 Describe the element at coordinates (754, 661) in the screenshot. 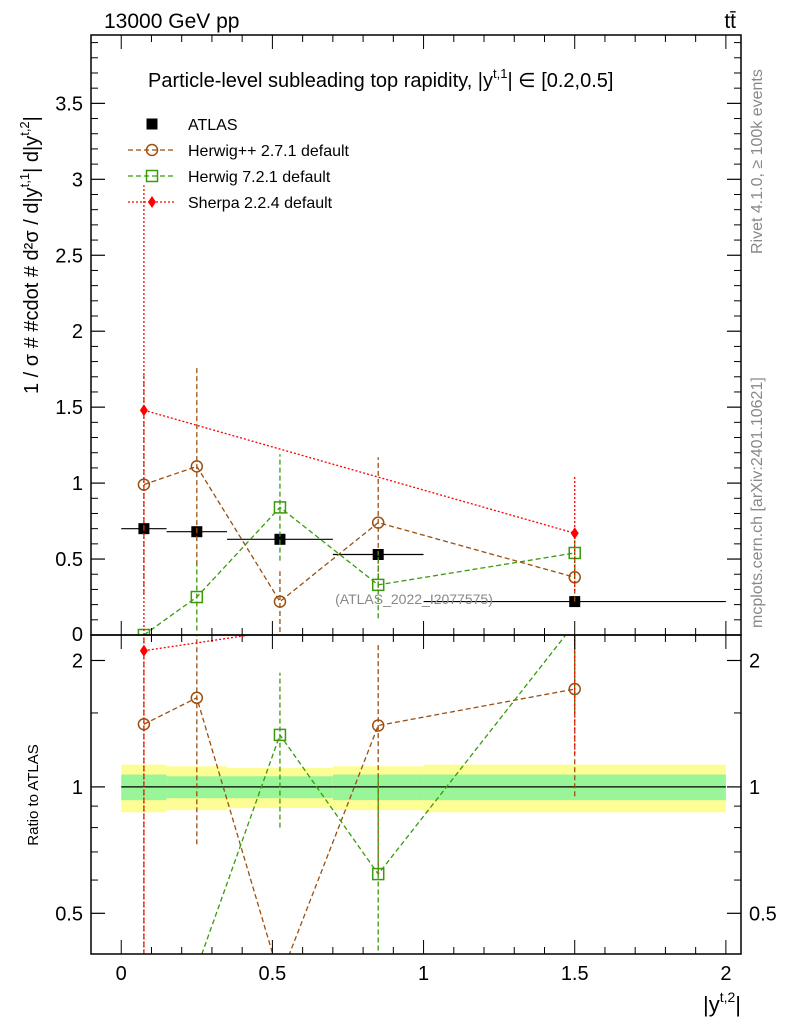

I see `ratio-y-tick-label-right: 2` at that location.